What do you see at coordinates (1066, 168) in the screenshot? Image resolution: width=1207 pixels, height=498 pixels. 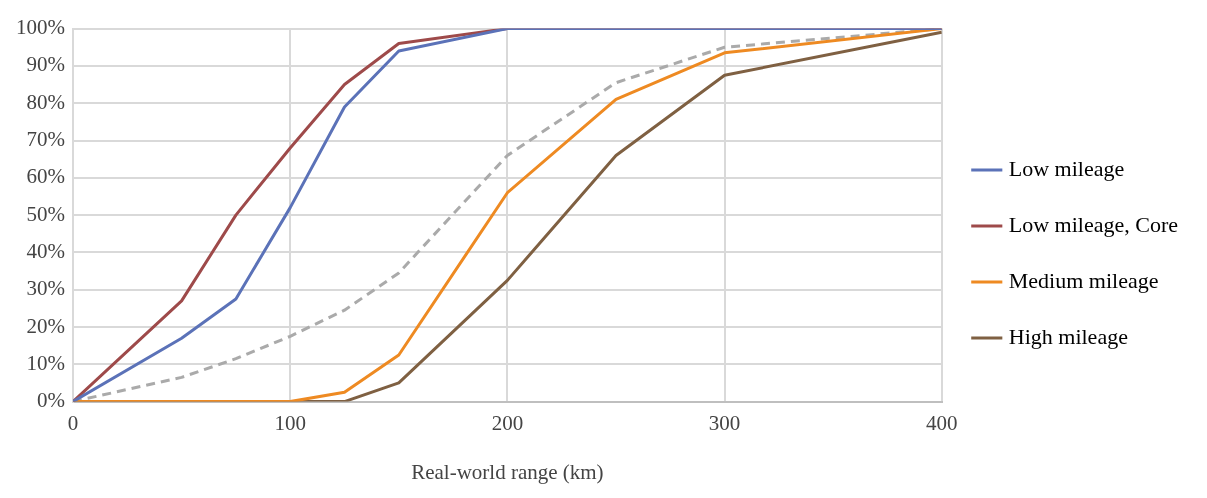 I see `legend-label: Low mileage` at bounding box center [1066, 168].